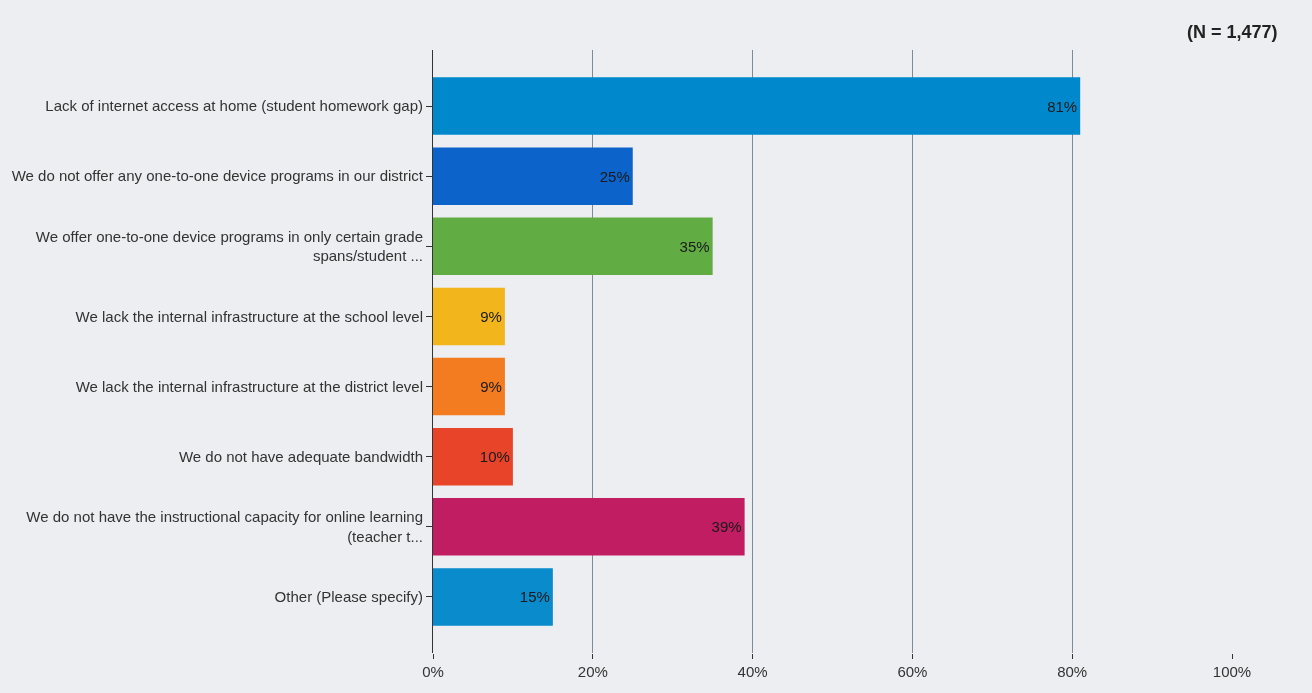  Describe the element at coordinates (726, 527) in the screenshot. I see `data-label: 39%` at that location.